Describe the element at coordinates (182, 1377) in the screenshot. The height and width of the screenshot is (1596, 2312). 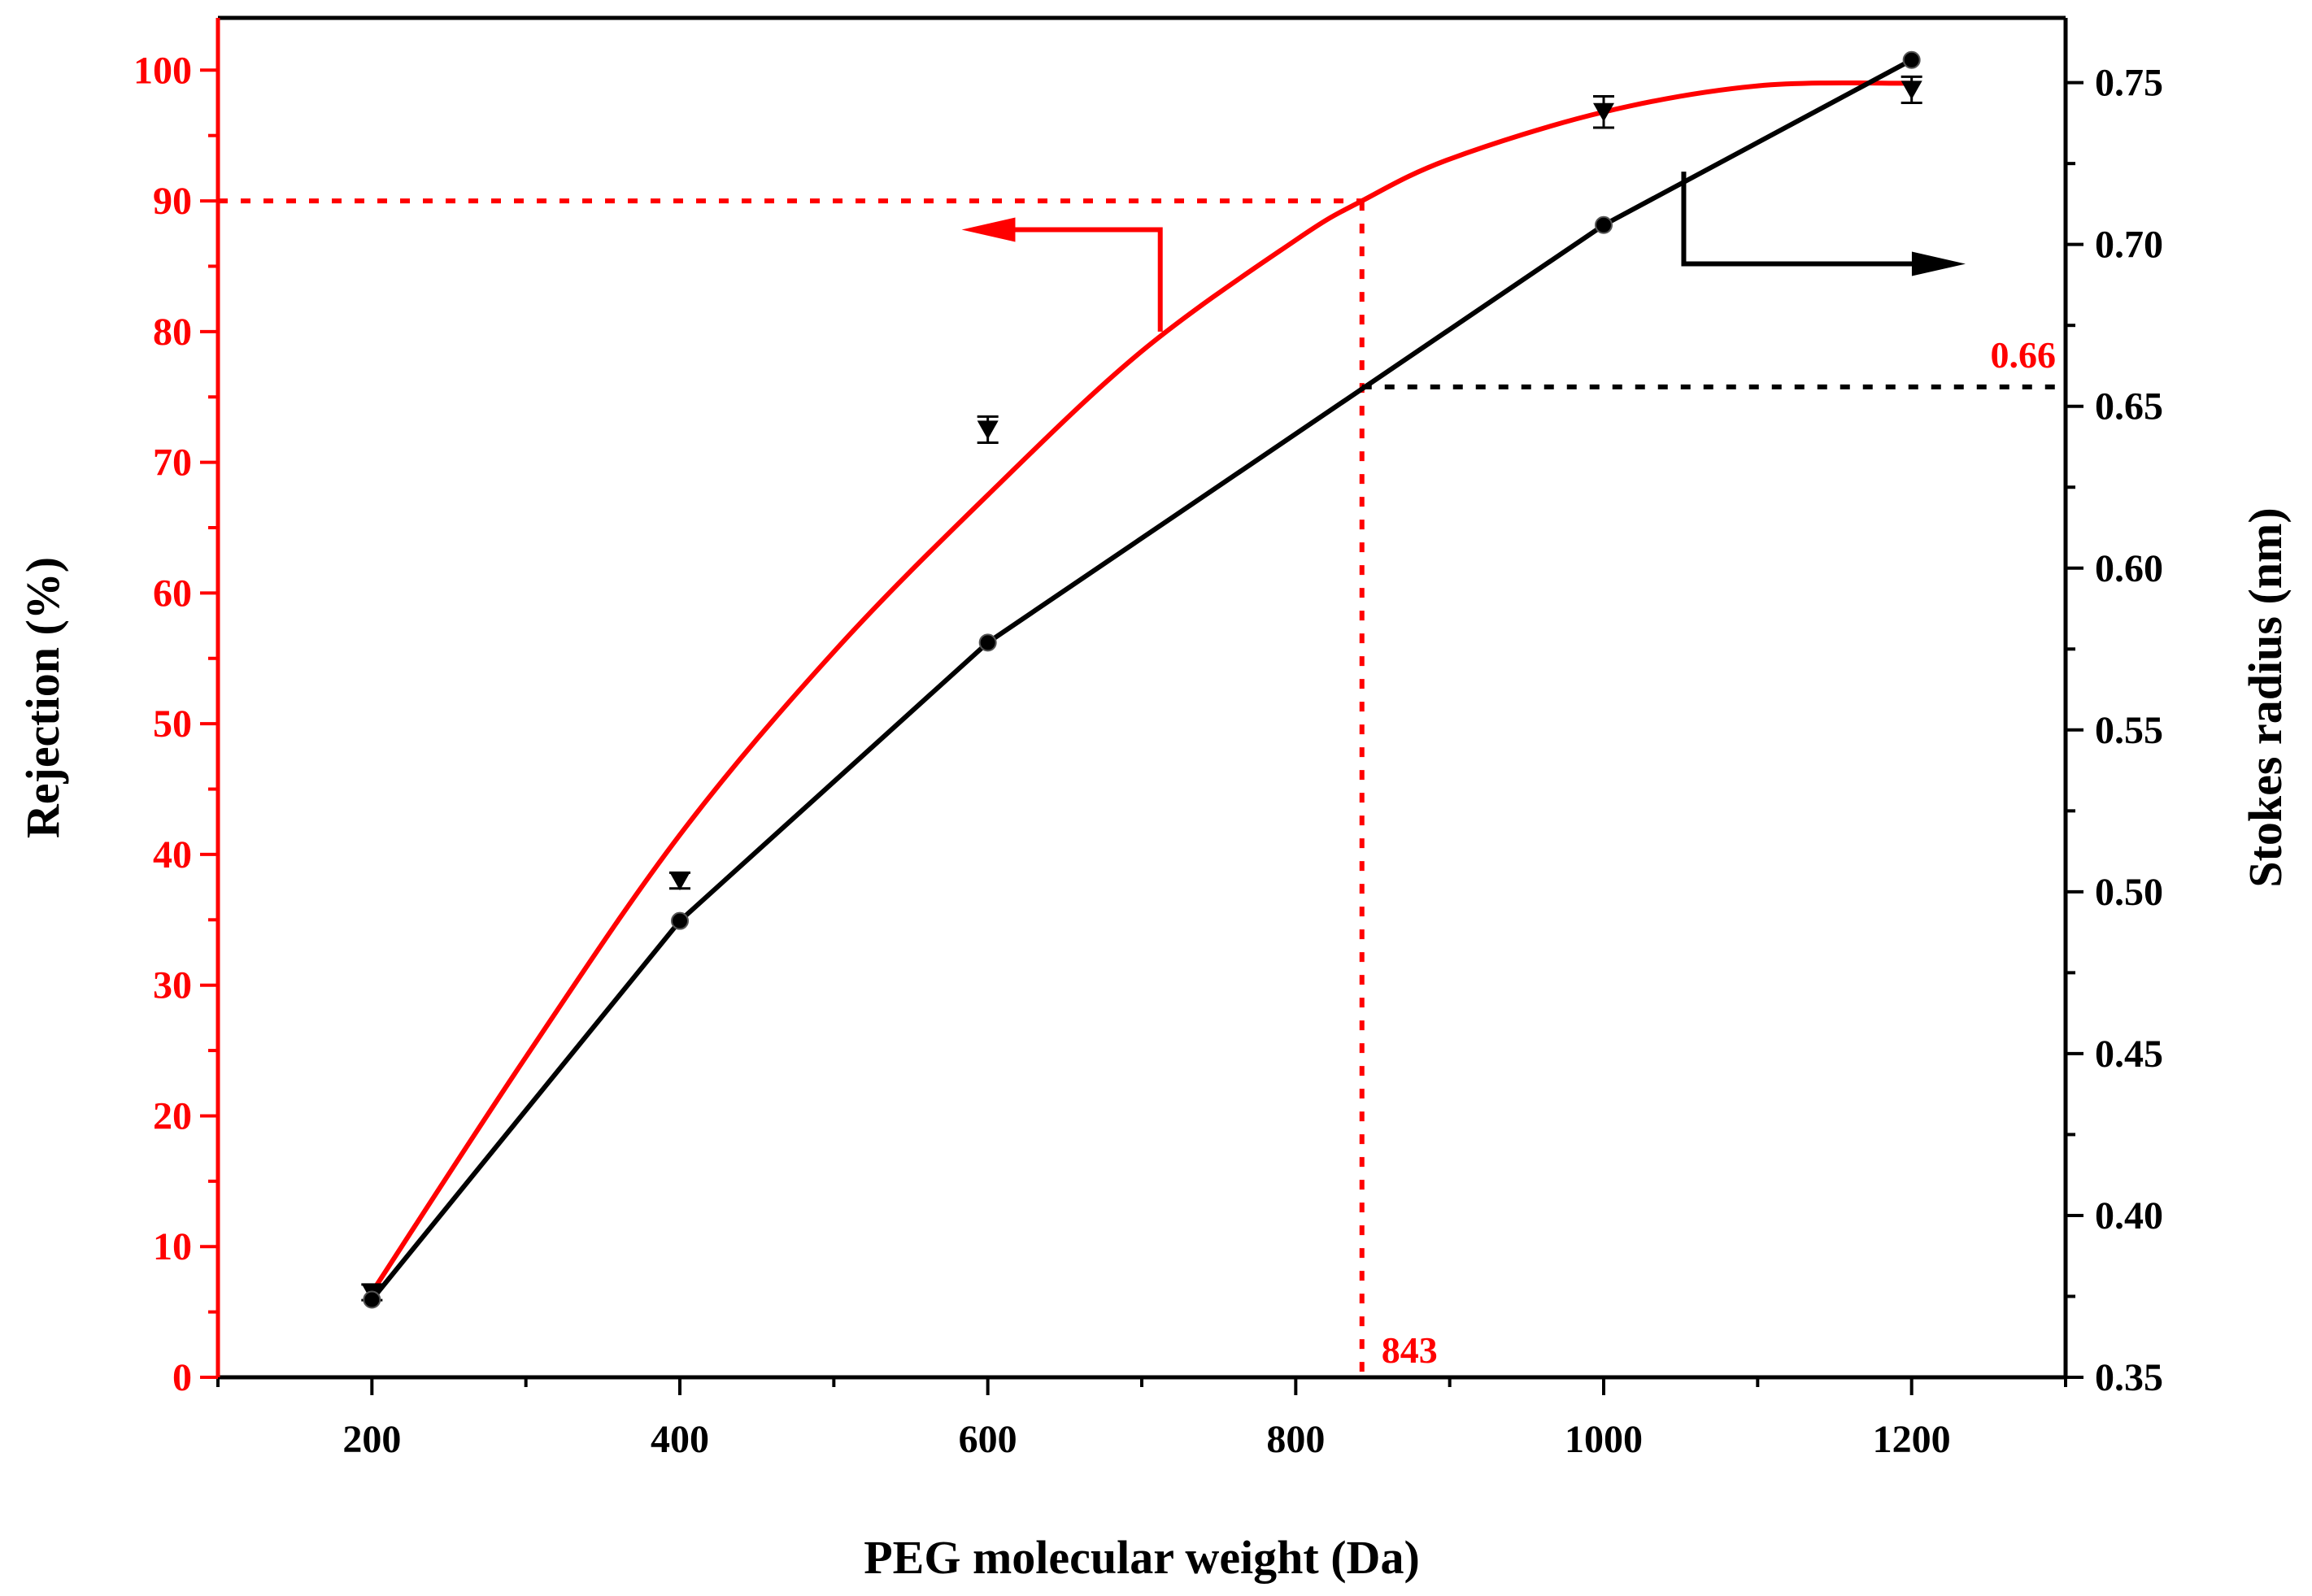
I see `y-left-tick-label: 0` at that location.